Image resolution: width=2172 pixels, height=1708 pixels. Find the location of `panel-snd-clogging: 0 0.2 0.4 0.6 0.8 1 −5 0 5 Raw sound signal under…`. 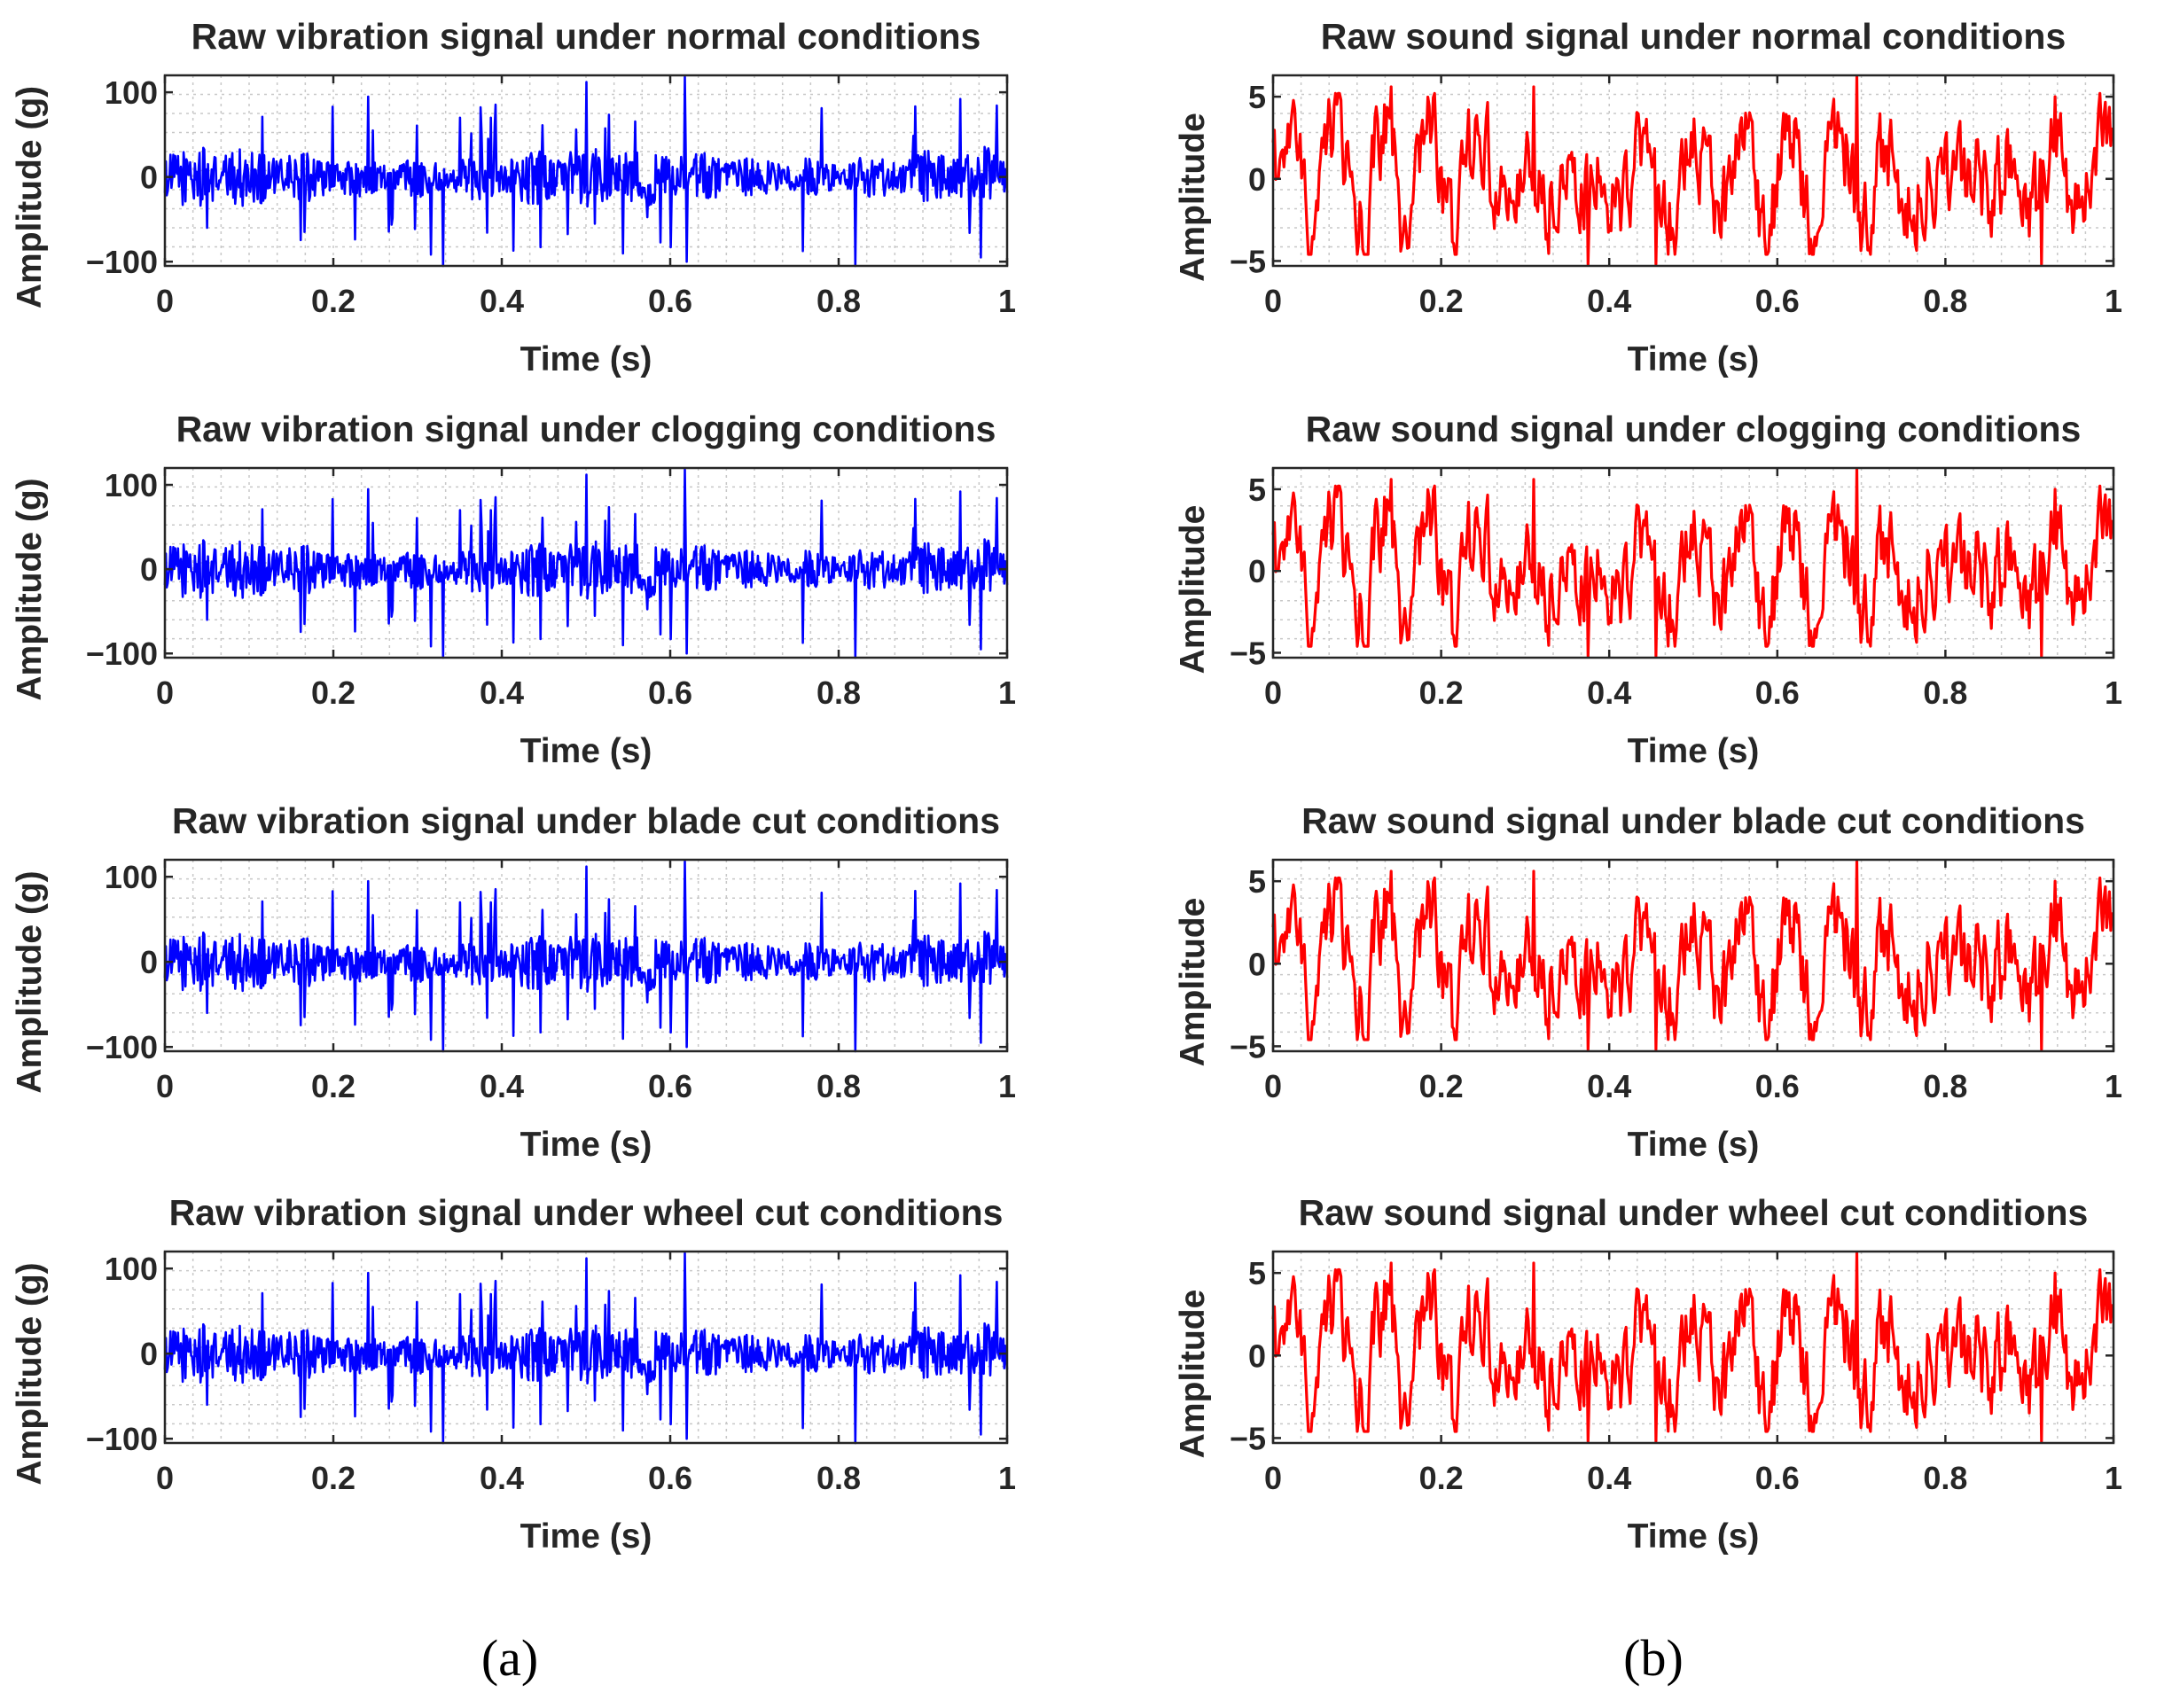

panel-snd-clogging: 0 0.2 0.4 0.6 0.8 1 −5 0 5 Raw sound signal under… is located at coordinates (1648, 590).